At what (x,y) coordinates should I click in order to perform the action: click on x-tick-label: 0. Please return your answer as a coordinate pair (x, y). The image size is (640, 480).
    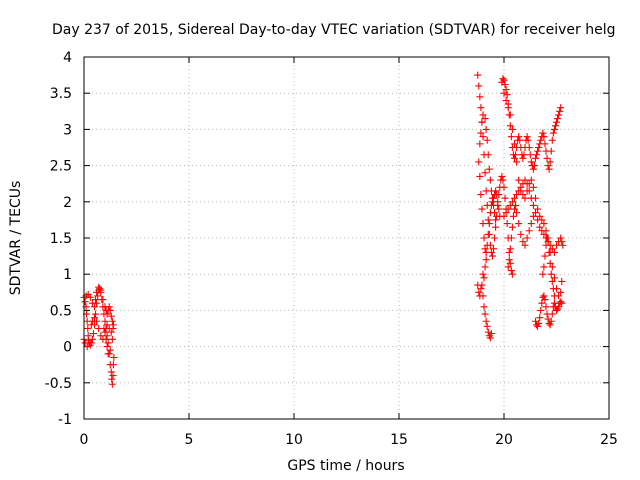
    Looking at the image, I should click on (84, 440).